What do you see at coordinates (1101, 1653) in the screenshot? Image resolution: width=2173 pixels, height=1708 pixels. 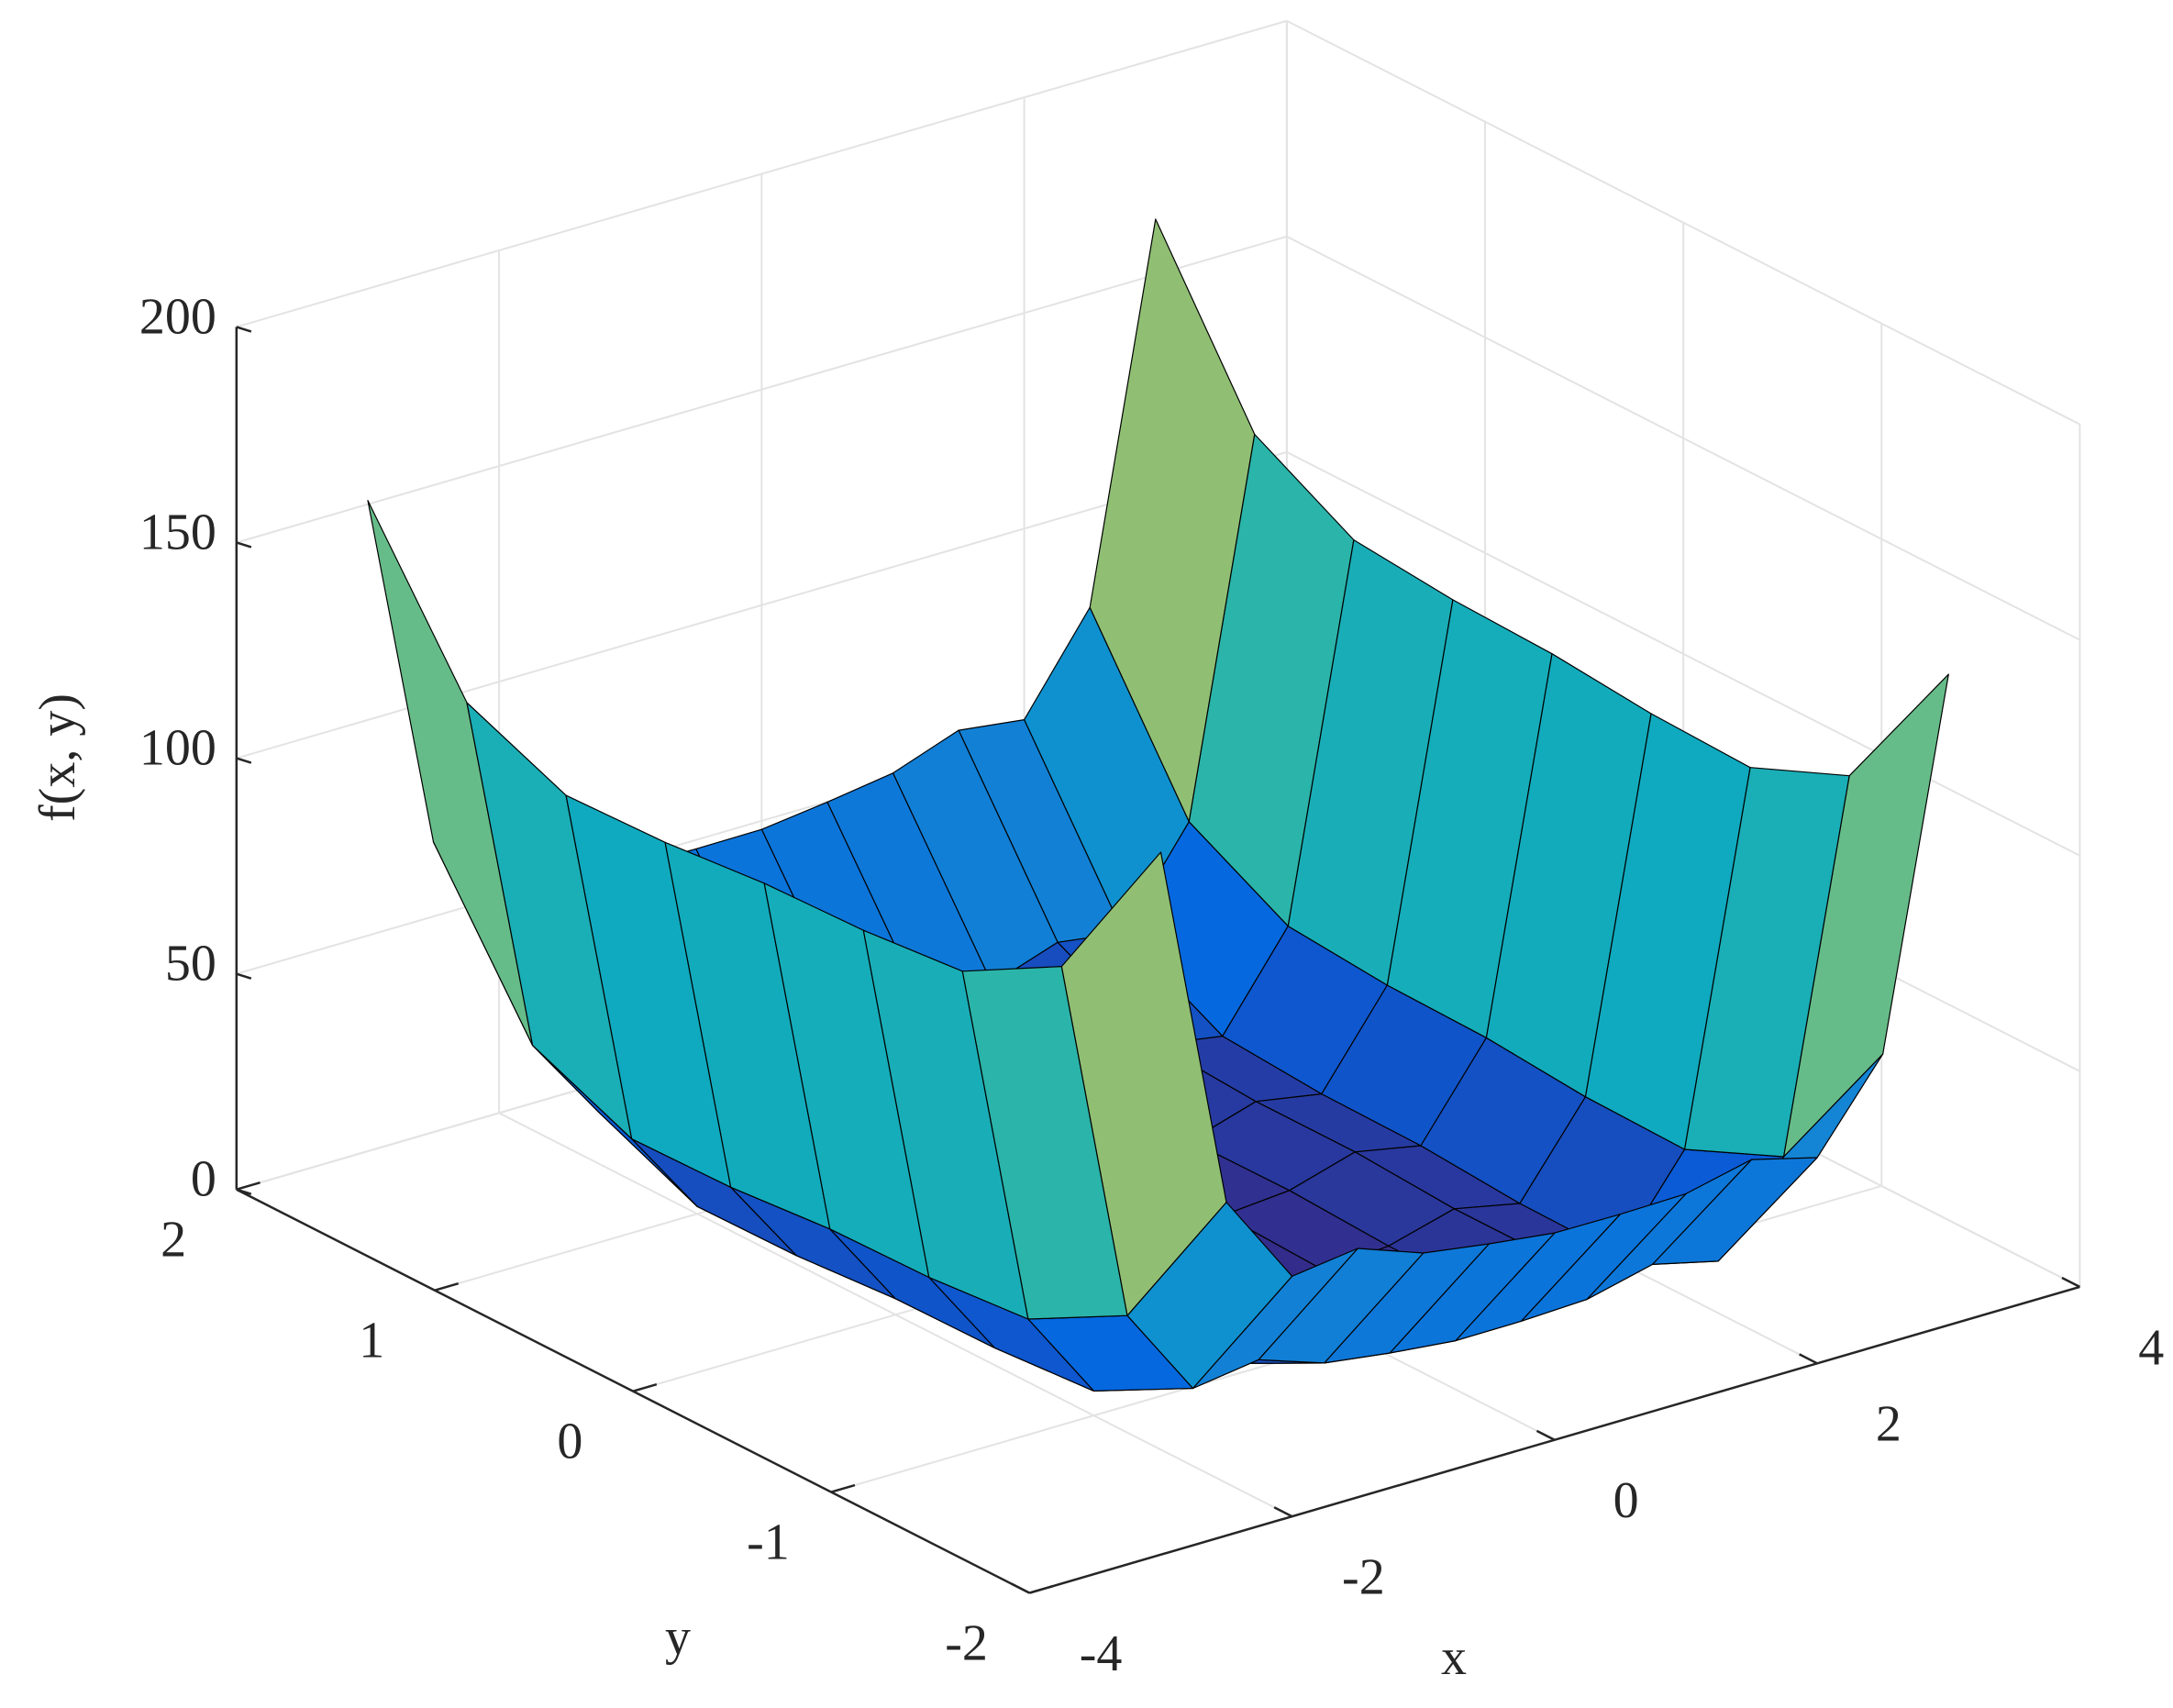 I see `x-tick-label: -4` at bounding box center [1101, 1653].